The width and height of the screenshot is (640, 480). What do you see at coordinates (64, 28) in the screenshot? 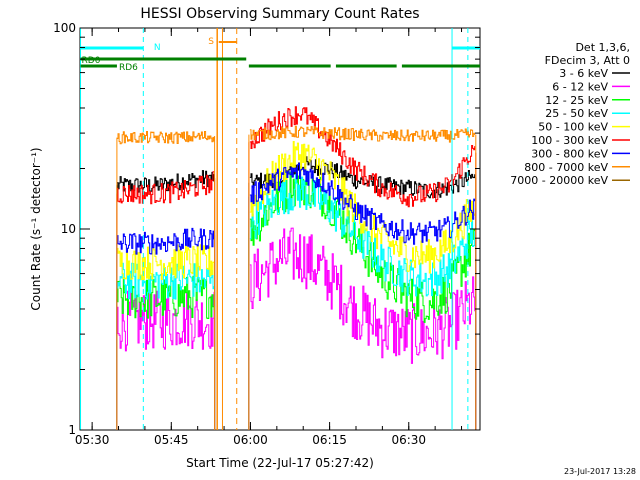
I see `y-tick-label-3: 100` at bounding box center [64, 28].